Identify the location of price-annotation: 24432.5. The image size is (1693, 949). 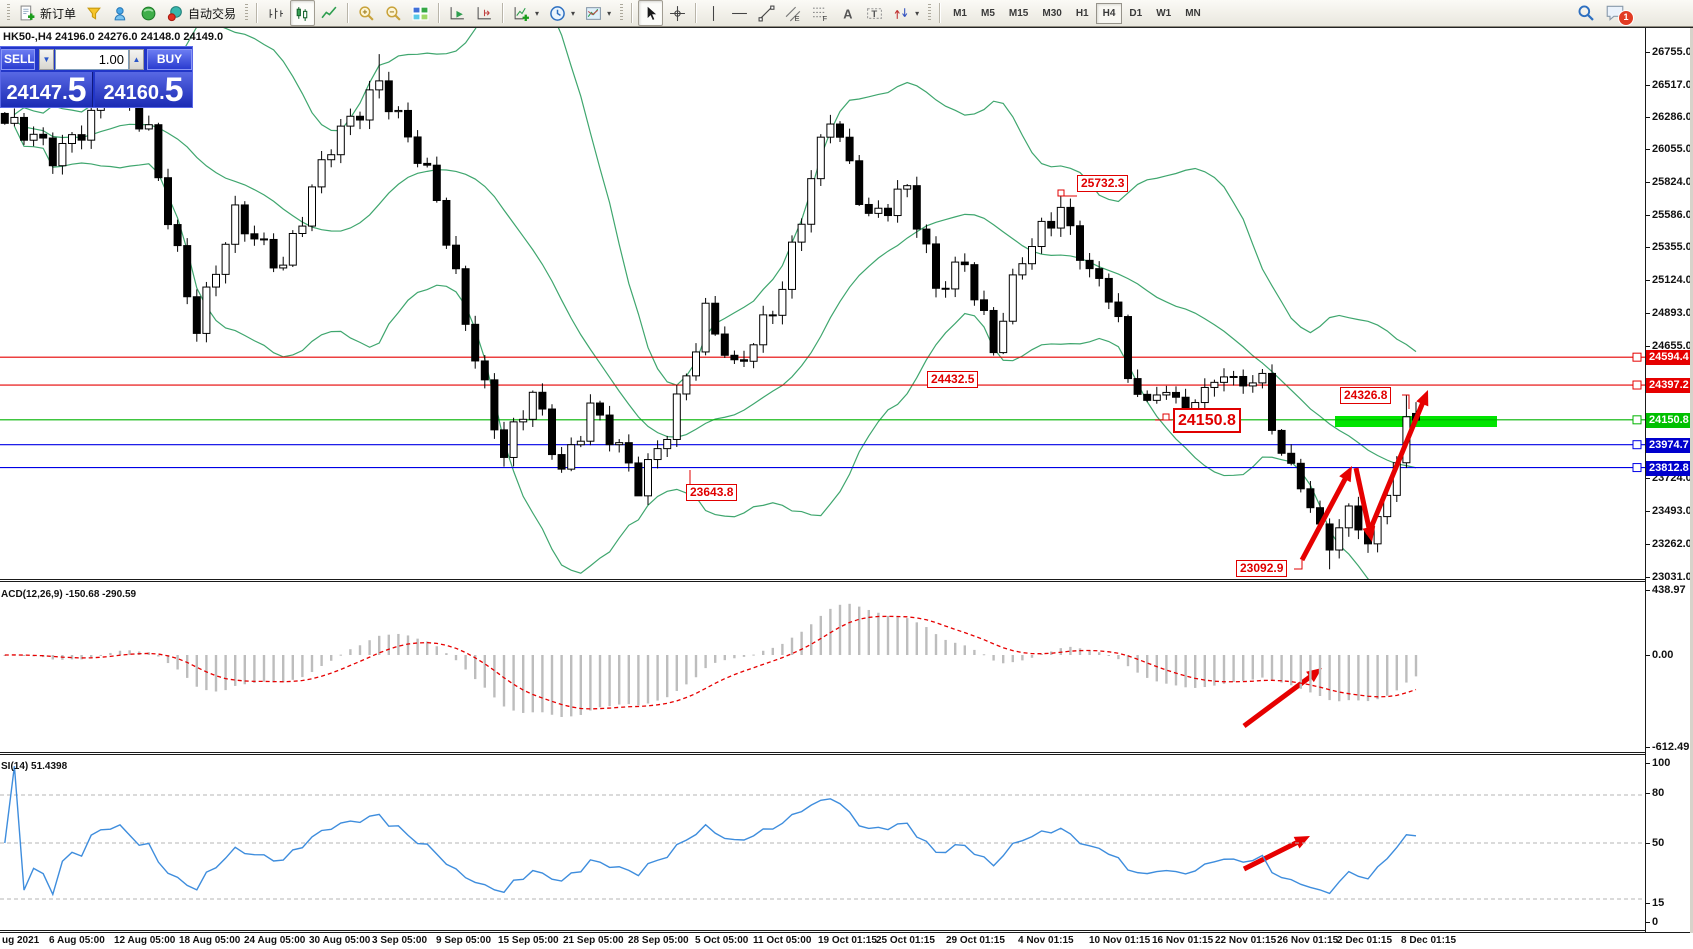
(953, 379).